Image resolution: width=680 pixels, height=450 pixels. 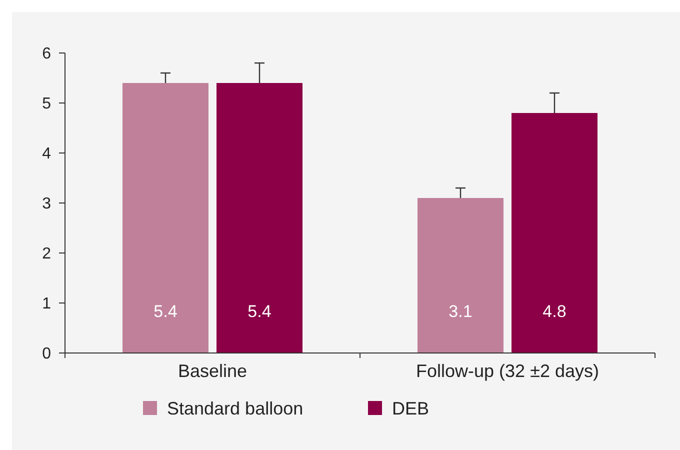 What do you see at coordinates (507, 371) in the screenshot?
I see `x-tick-label: Follow-up (32 ±2 days)` at bounding box center [507, 371].